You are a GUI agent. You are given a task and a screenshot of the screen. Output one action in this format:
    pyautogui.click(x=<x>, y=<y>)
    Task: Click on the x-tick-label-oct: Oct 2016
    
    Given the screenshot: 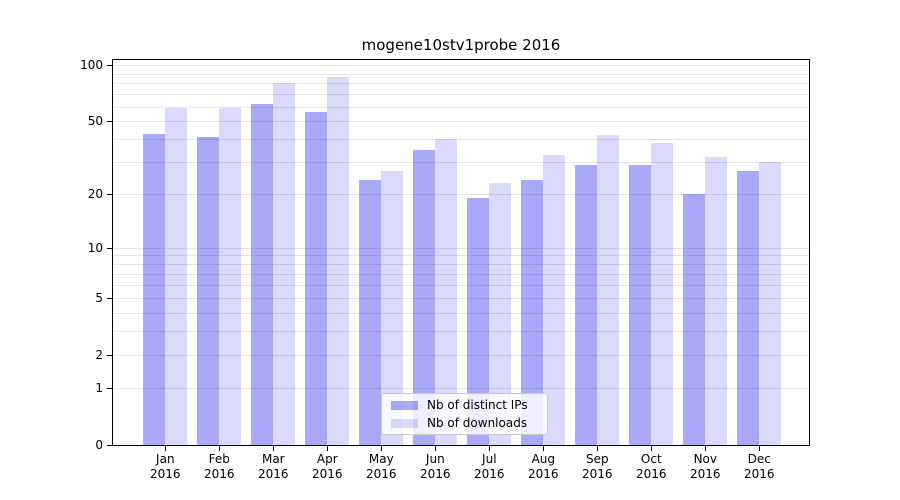 What is the action you would take?
    pyautogui.click(x=651, y=466)
    